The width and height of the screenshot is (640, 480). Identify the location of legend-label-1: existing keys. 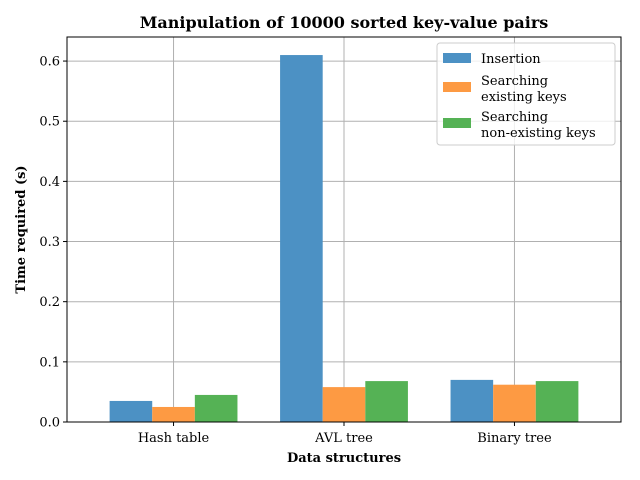
(524, 97).